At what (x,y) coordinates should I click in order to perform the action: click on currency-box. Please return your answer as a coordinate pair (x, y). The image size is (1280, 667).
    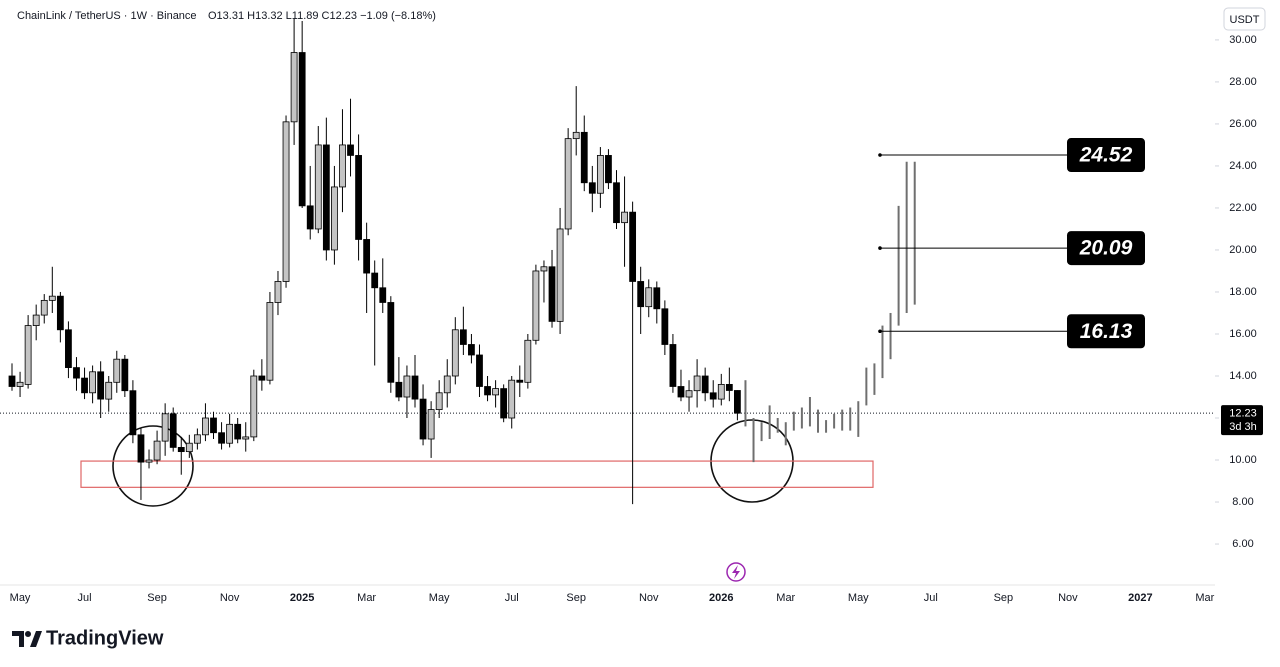
    Looking at the image, I should click on (1244, 19).